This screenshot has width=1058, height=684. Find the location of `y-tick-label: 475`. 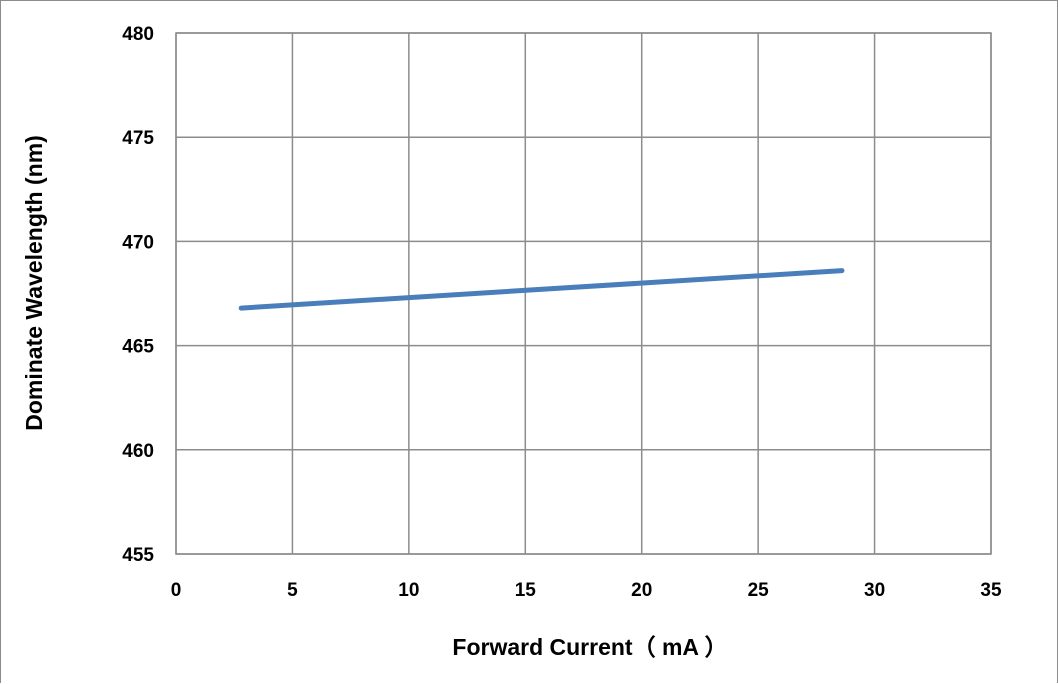

y-tick-label: 475 is located at coordinates (138, 138).